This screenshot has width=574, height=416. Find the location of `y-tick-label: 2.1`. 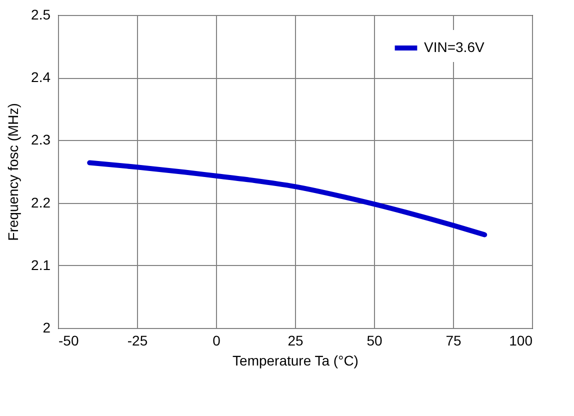

y-tick-label: 2.1 is located at coordinates (41, 264).